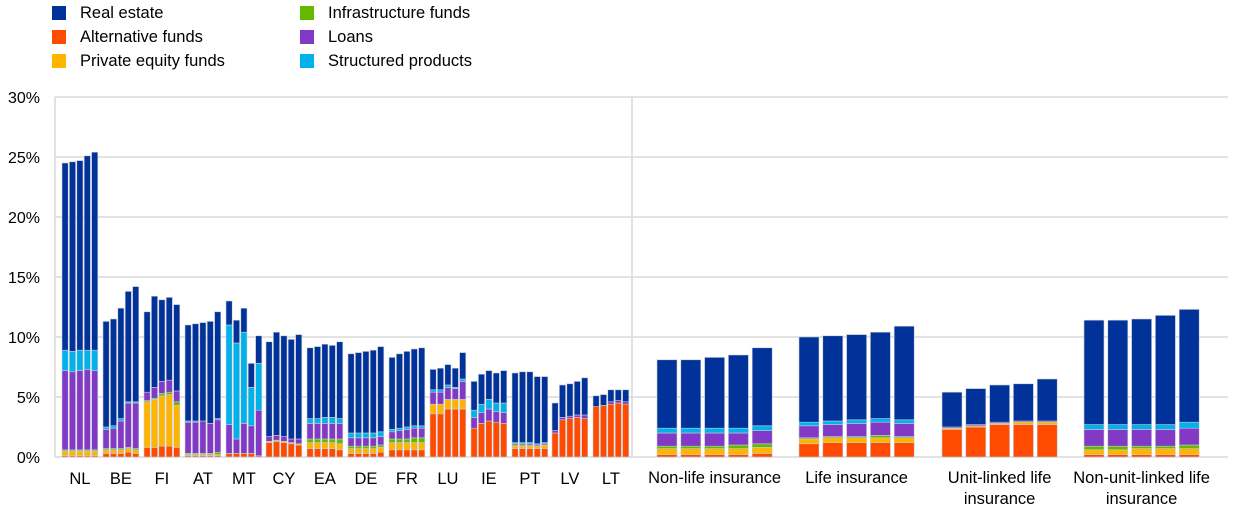 This screenshot has height=514, width=1240. What do you see at coordinates (611, 479) in the screenshot?
I see `x-tick-label: LT` at bounding box center [611, 479].